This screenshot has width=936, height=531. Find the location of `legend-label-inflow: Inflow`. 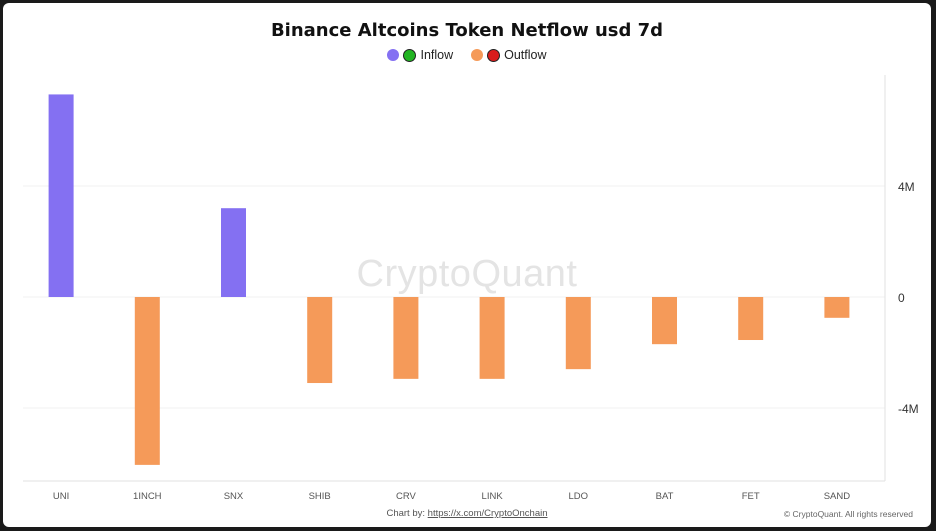

legend-label-inflow: Inflow is located at coordinates (437, 55).